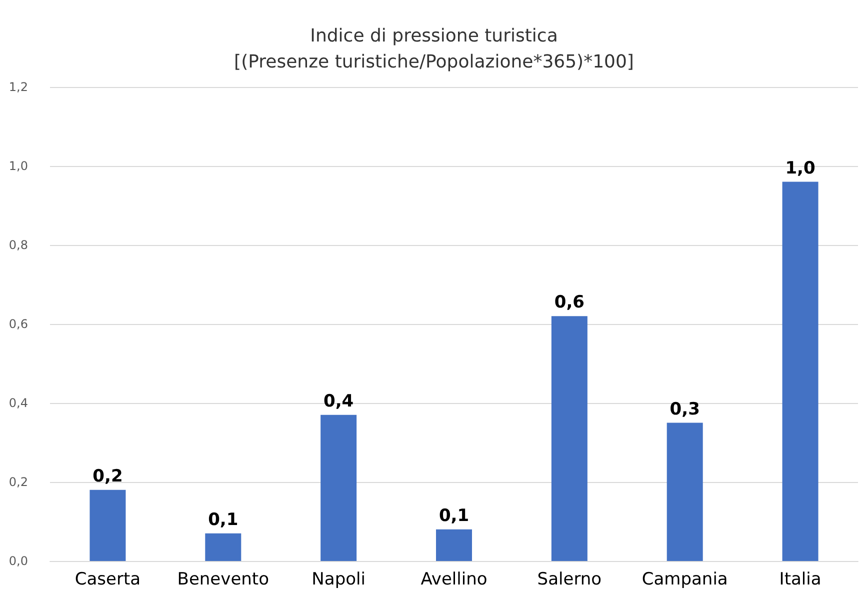 The width and height of the screenshot is (868, 601). What do you see at coordinates (454, 580) in the screenshot?
I see `x-tick-label: Avellino` at bounding box center [454, 580].